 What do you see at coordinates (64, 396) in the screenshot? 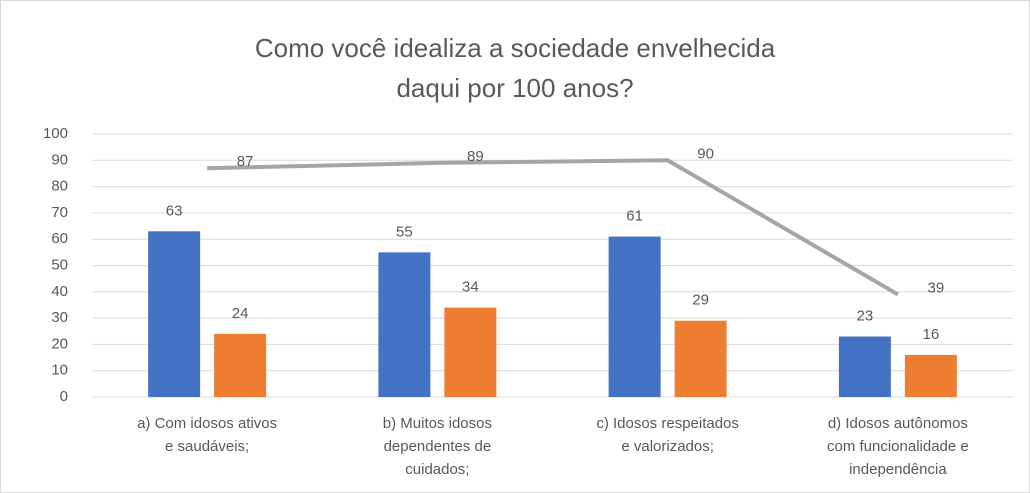
I see `y-tick-label: 0` at bounding box center [64, 396].